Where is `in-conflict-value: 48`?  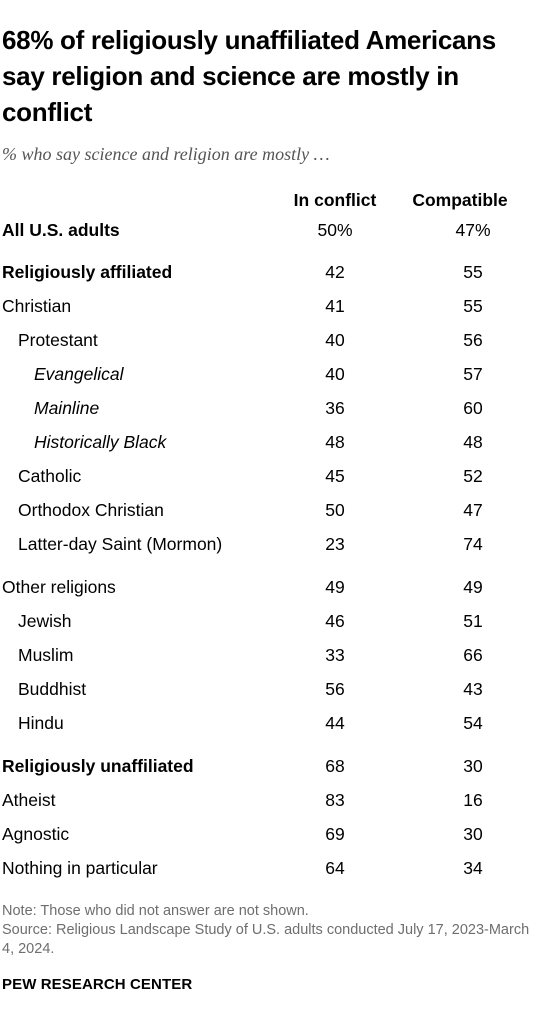
in-conflict-value: 48 is located at coordinates (335, 442).